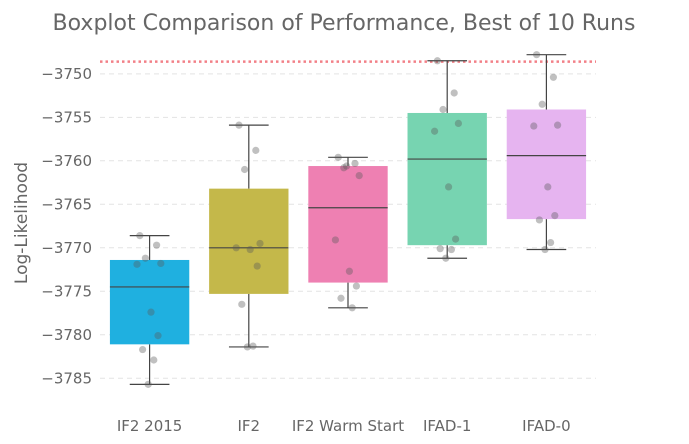 The height and width of the screenshot is (444, 689). I want to click on y-tick-label: −3750, so click(66, 74).